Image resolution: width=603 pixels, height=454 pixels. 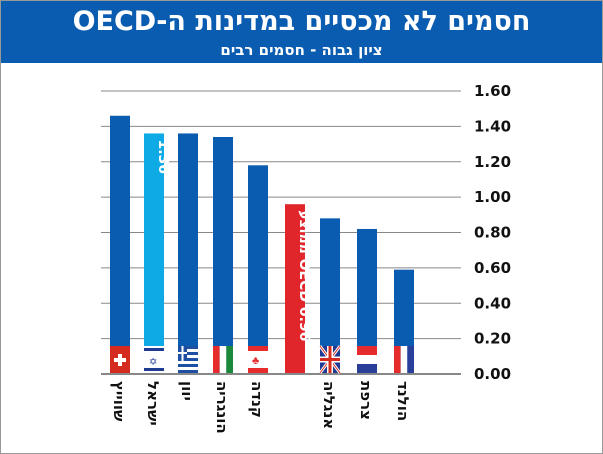 I want to click on category-label: שווייץ, so click(x=119, y=401).